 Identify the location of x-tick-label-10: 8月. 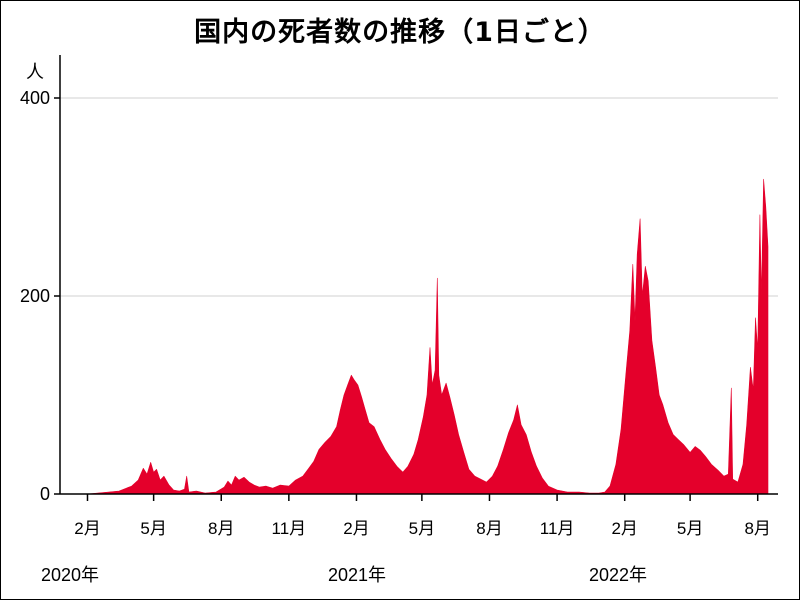
(757, 528).